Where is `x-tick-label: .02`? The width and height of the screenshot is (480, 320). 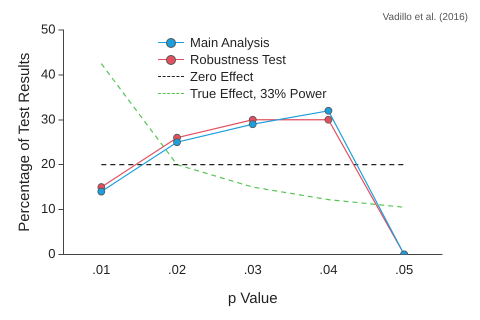
x-tick-label: .02 is located at coordinates (177, 269).